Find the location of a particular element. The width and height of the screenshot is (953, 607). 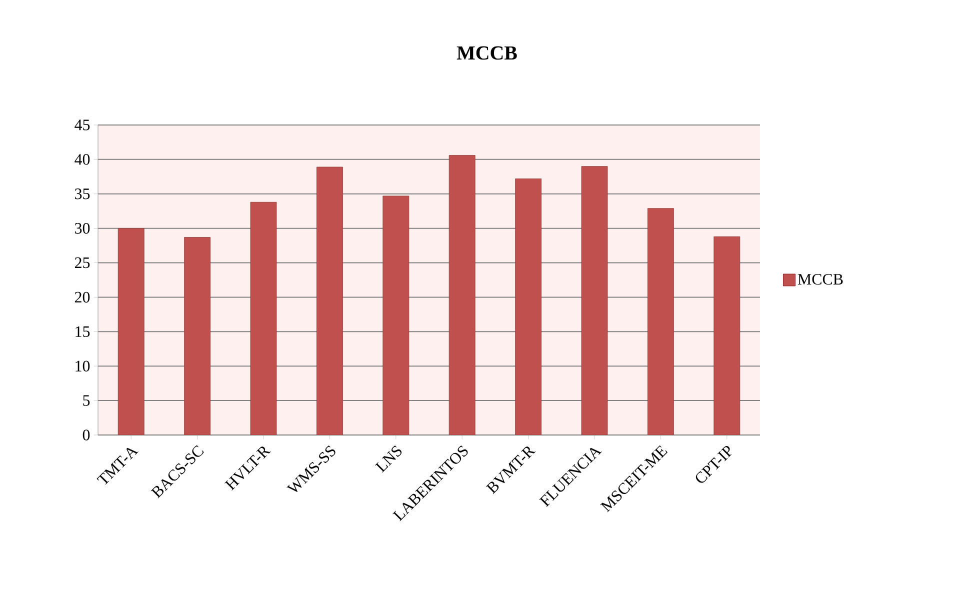

y-tick-label: 30 is located at coordinates (82, 228).